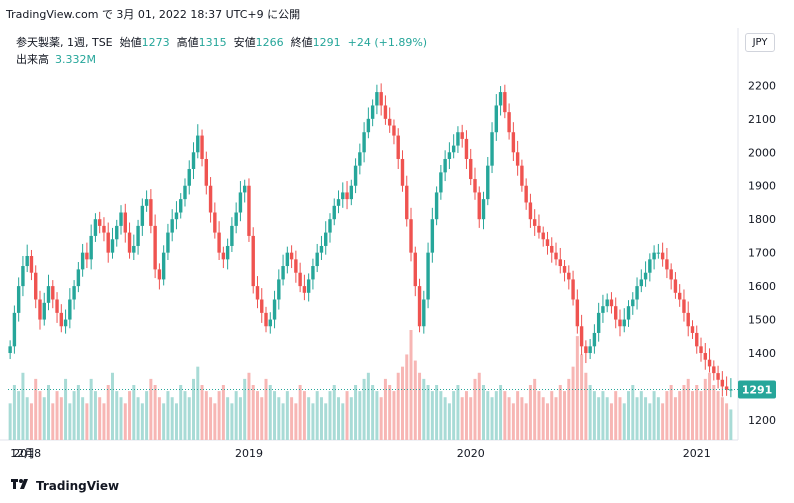 This screenshot has width=794, height=503. What do you see at coordinates (762, 152) in the screenshot?
I see `y-tick-label: 2000` at bounding box center [762, 152].